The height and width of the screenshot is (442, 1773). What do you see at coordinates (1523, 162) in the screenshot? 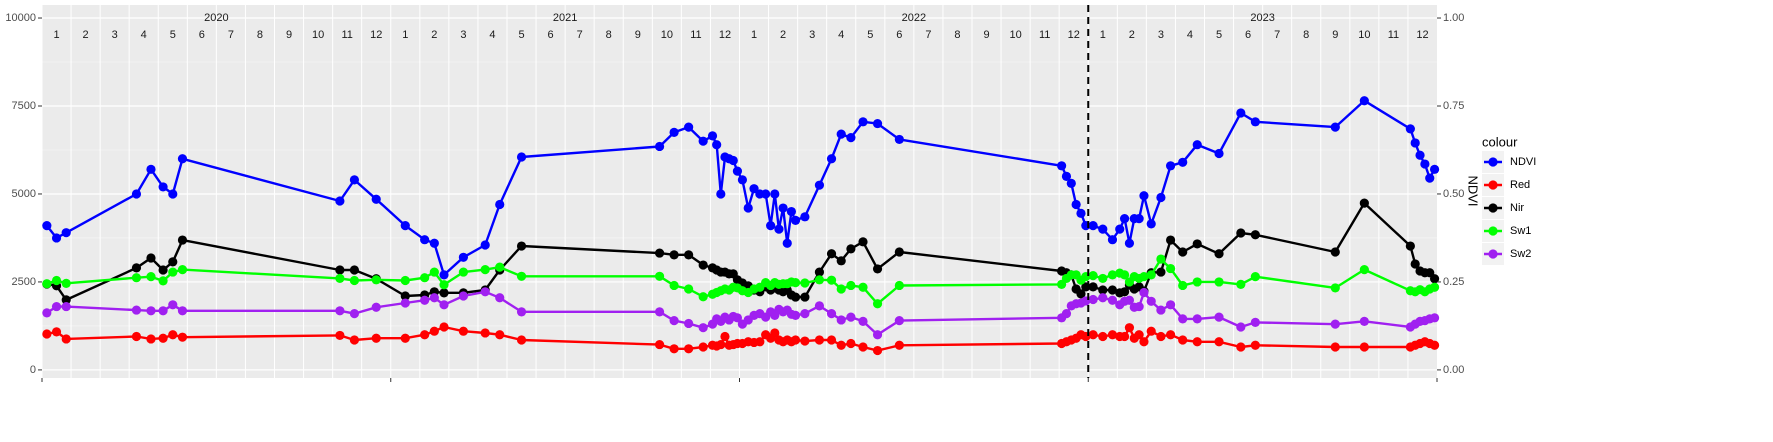
I see `legend-label: NDVI` at bounding box center [1523, 162].